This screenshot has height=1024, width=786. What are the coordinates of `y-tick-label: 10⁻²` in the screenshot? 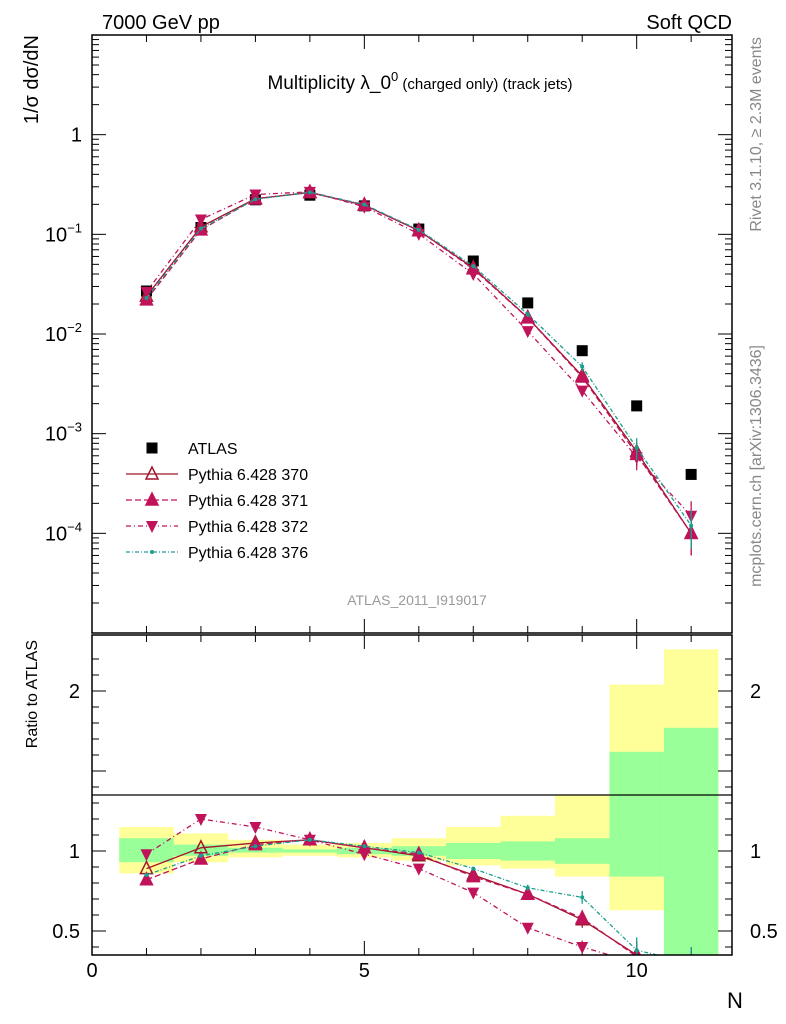 It's located at (63, 333).